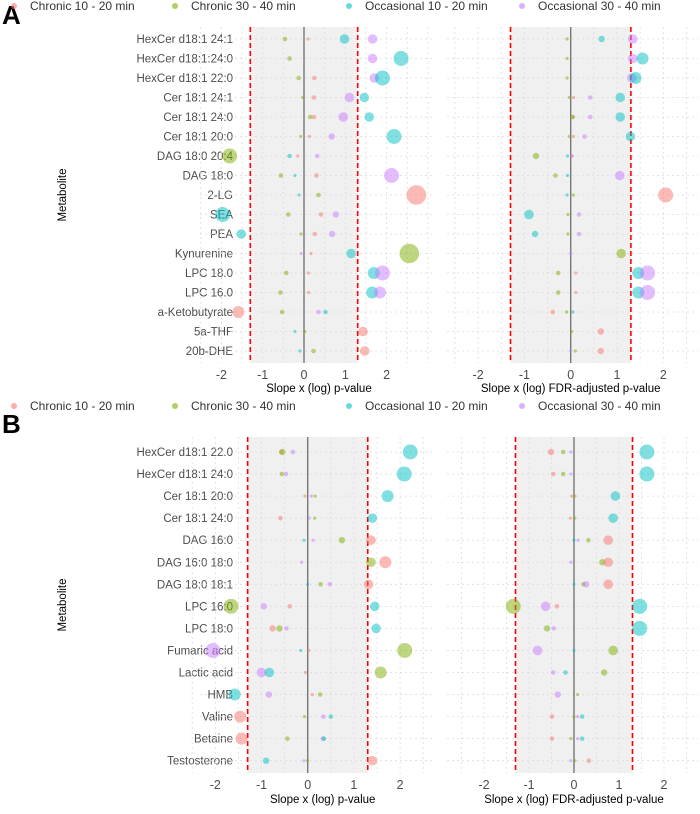 The width and height of the screenshot is (700, 814). I want to click on y-tick-label: HexCer d18:1 24:1, so click(184, 40).